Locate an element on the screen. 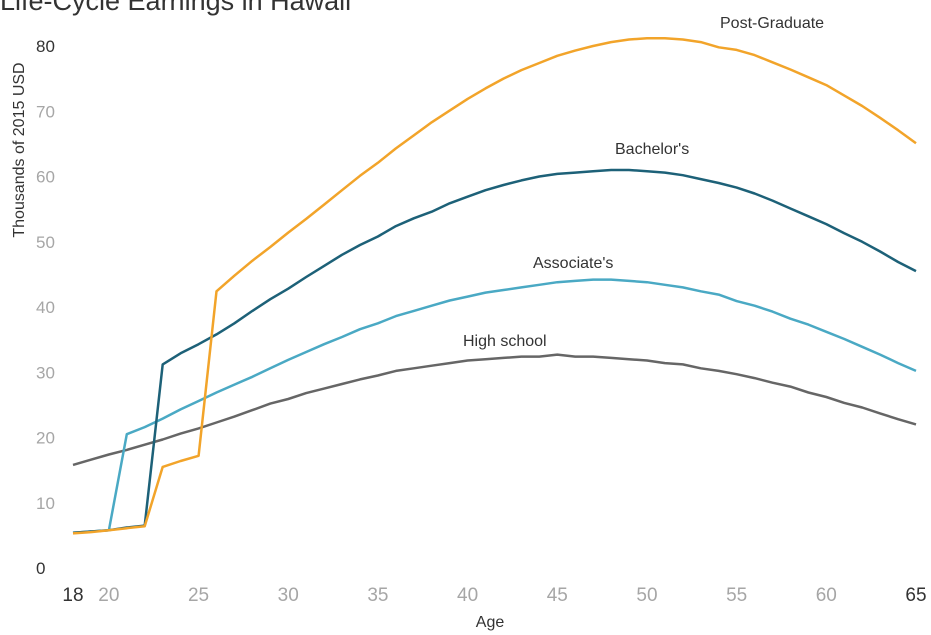  x-tick-label: 20 is located at coordinates (108, 595).